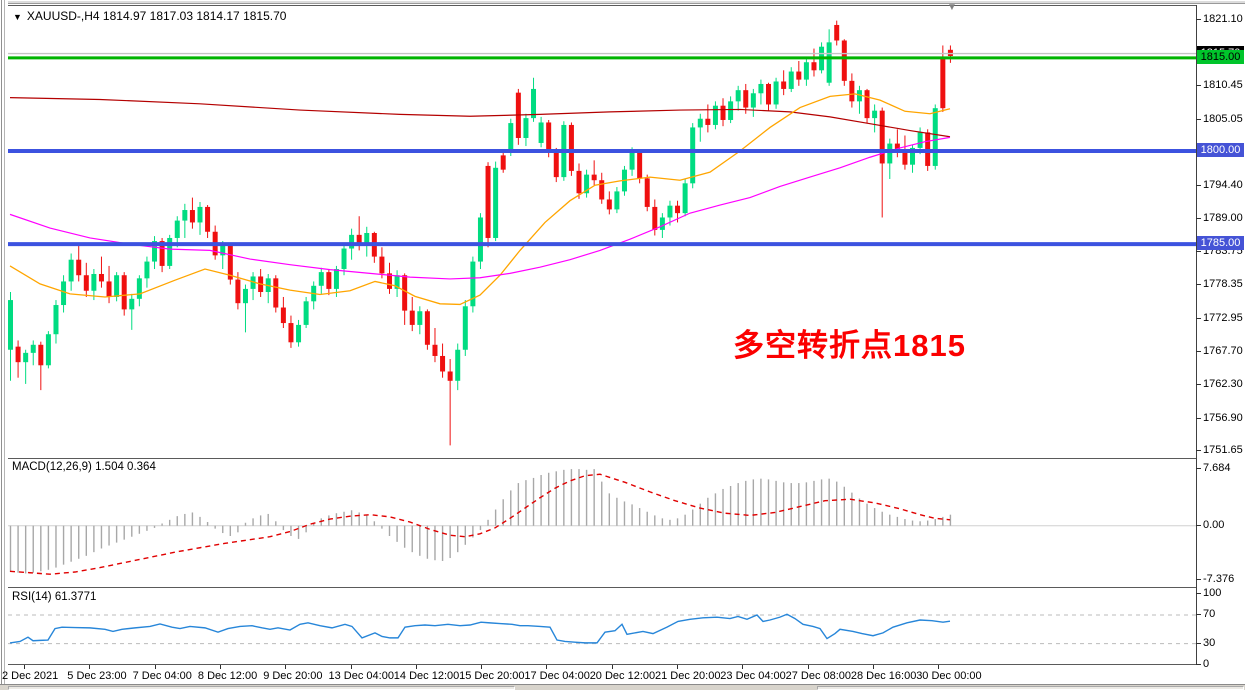 This screenshot has height=690, width=1245. What do you see at coordinates (162, 676) in the screenshot?
I see `time-axis-label: 7 Dec 04:00` at bounding box center [162, 676].